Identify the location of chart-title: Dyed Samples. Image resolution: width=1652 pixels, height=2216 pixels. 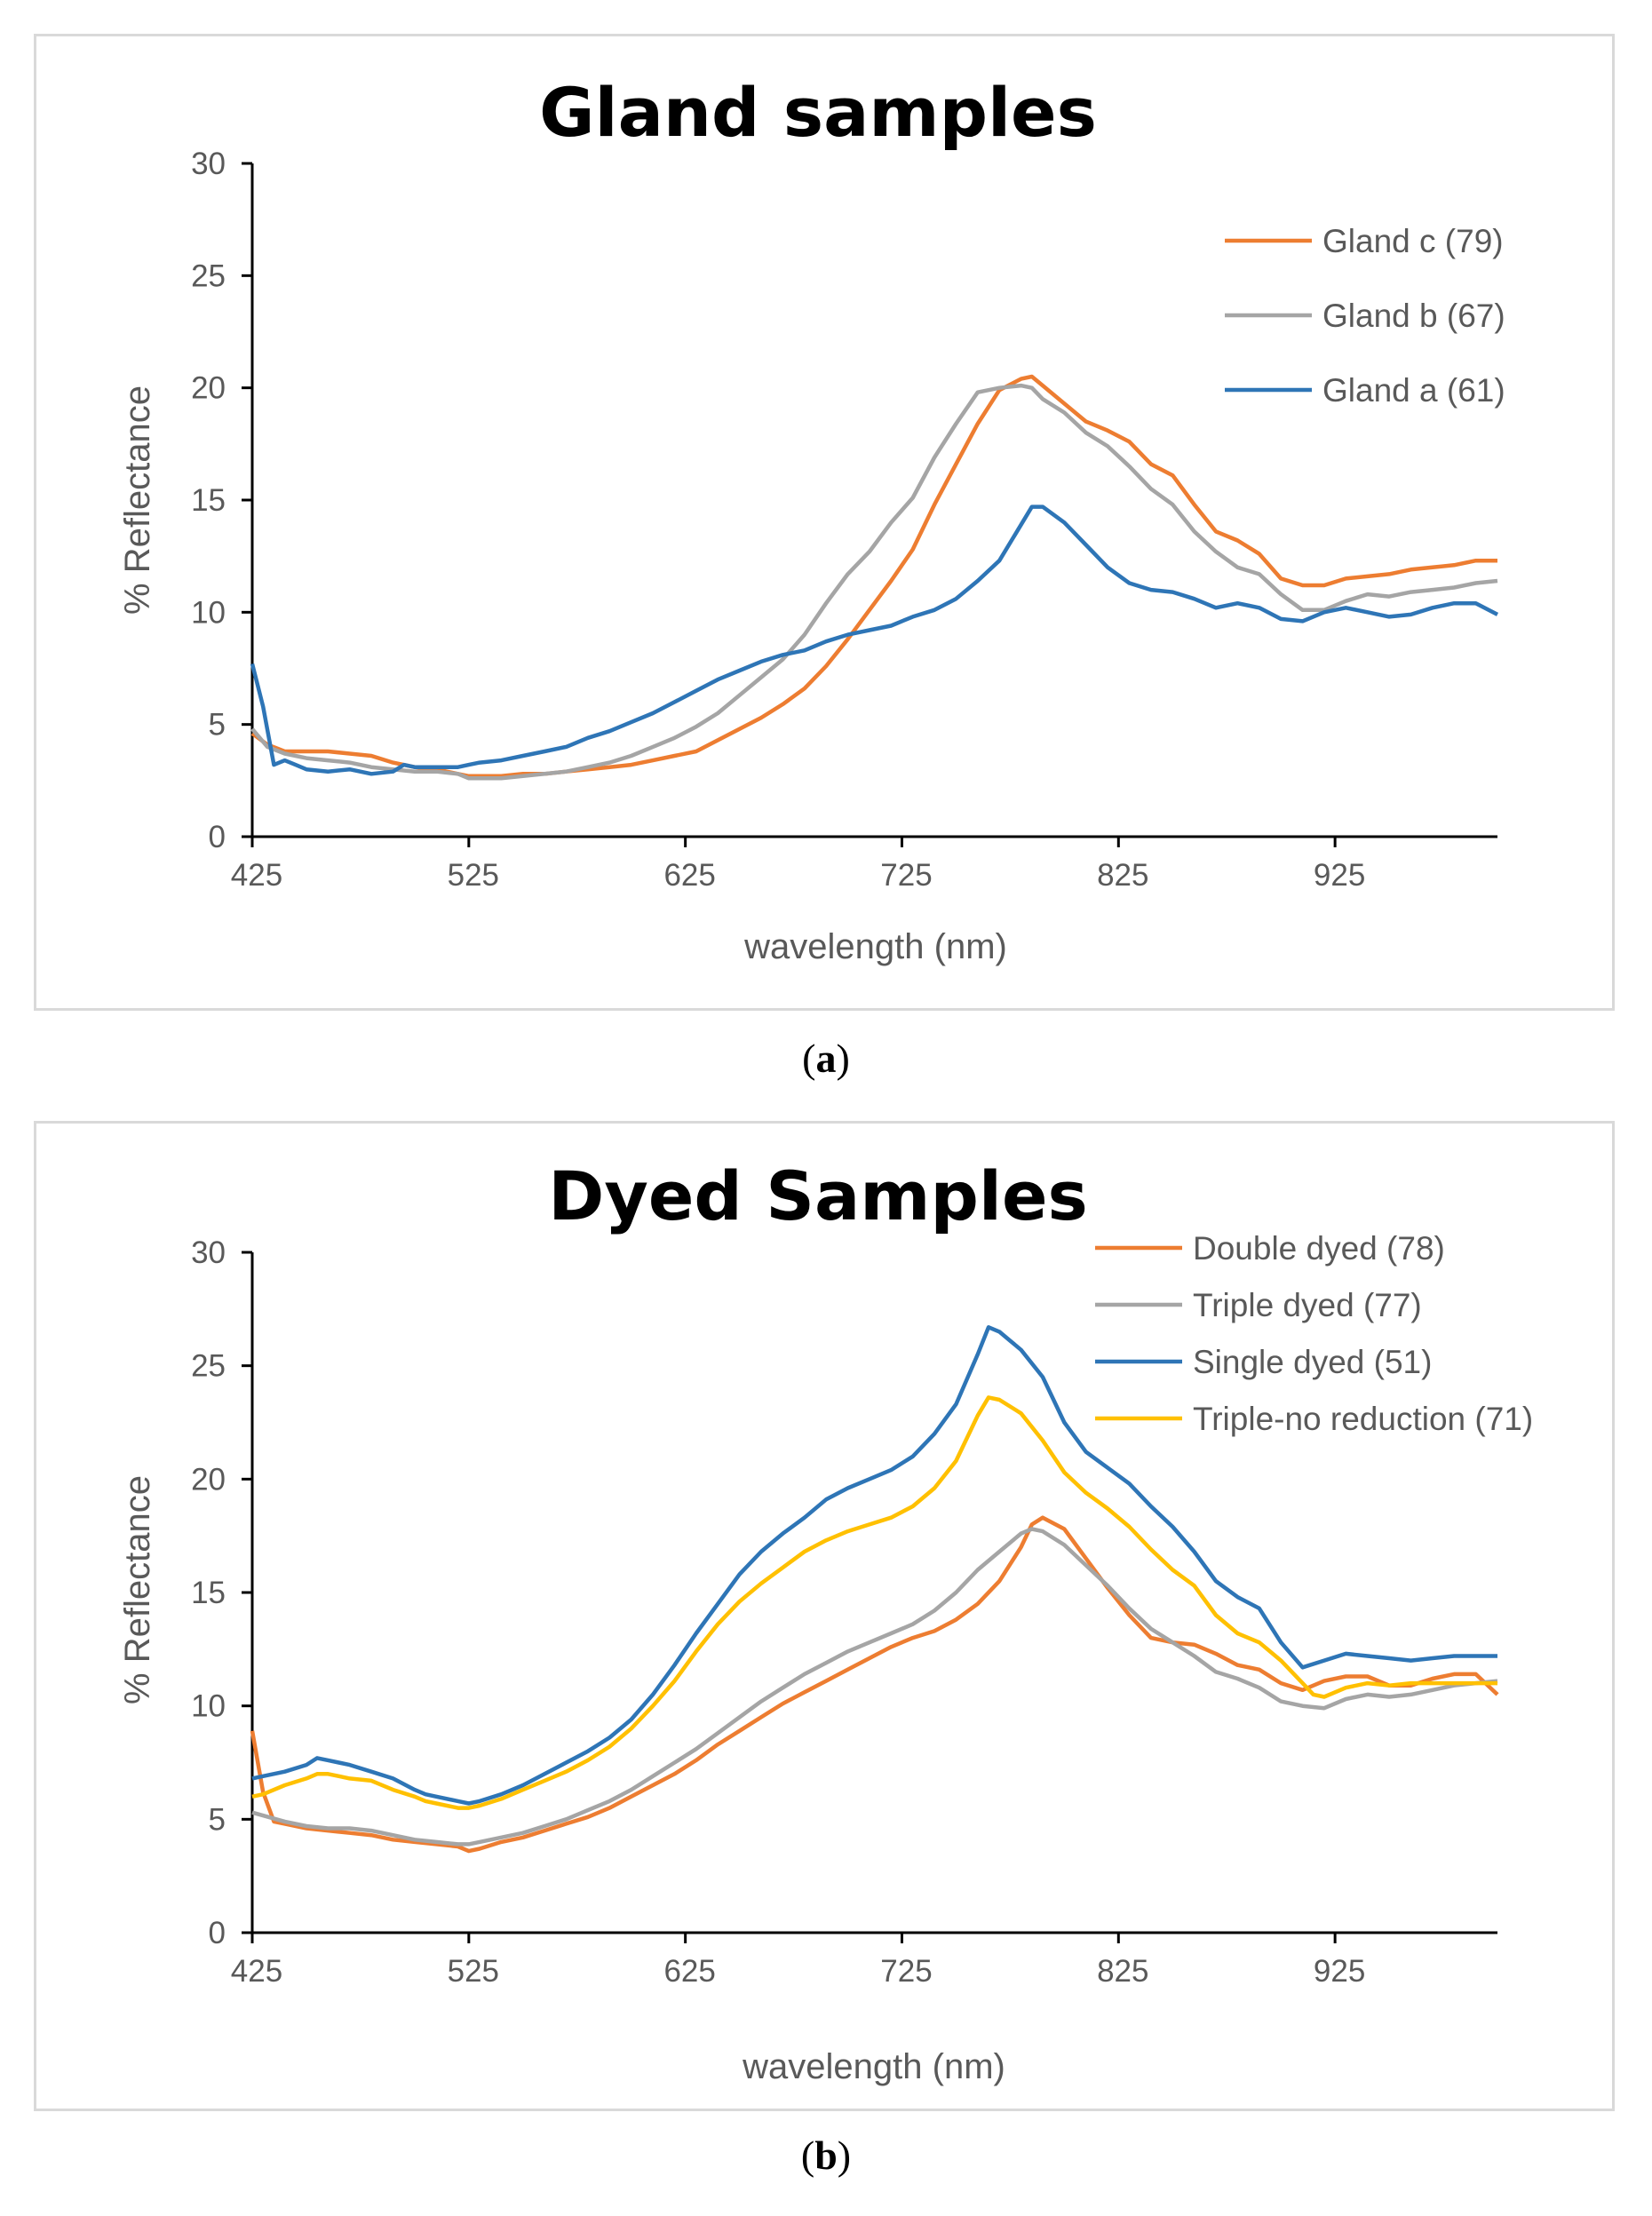
(817, 1195).